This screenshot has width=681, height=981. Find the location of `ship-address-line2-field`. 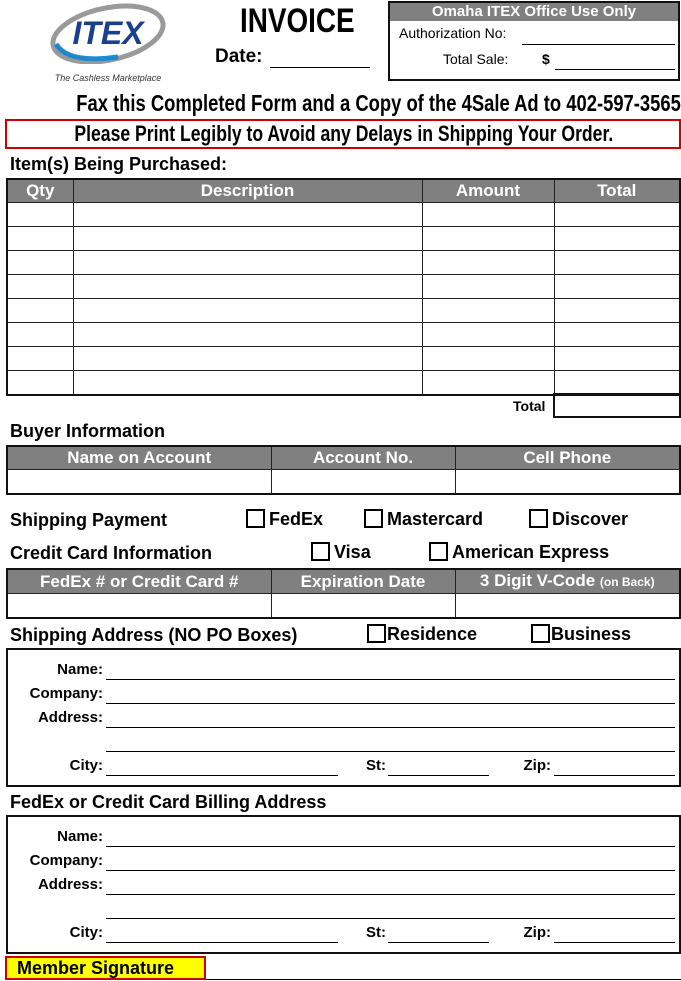

ship-address-line2-field is located at coordinates (390, 751).